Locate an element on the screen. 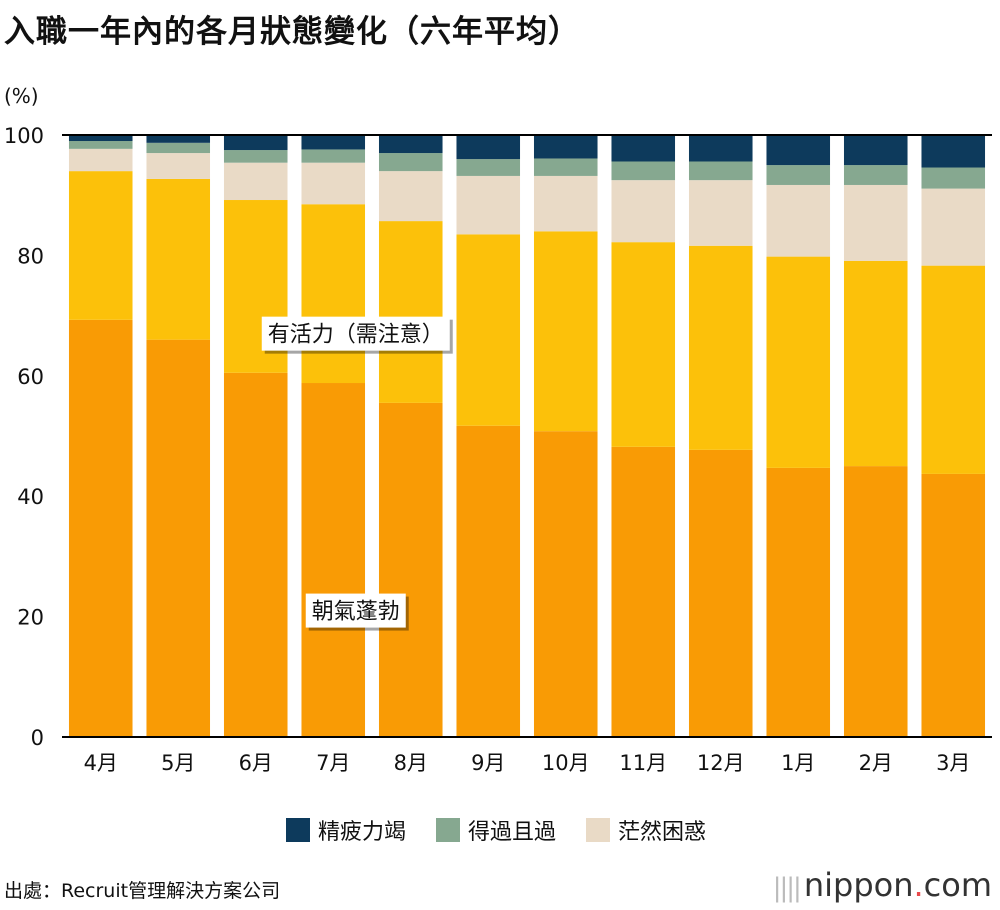 Image resolution: width=1000 pixels, height=910 pixels. logo-mark: |||| is located at coordinates (787, 888).